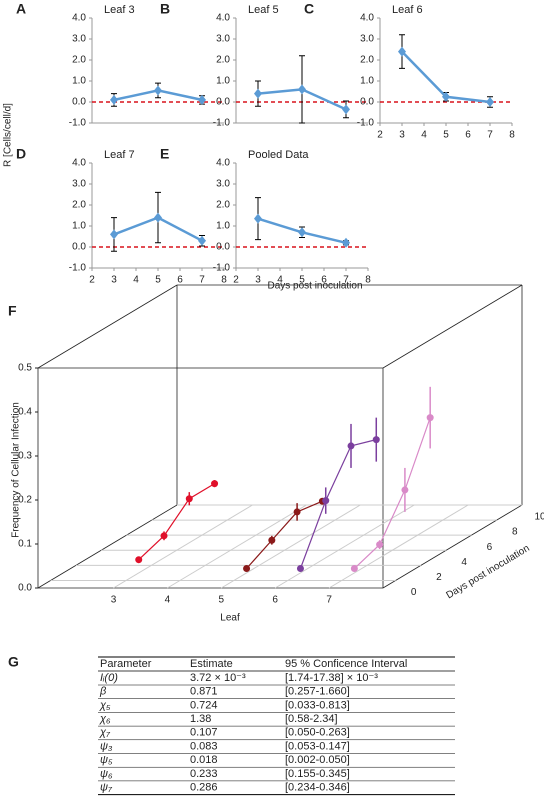 This screenshot has height=800, width=544. Describe the element at coordinates (103, 692) in the screenshot. I see `table-cell: β` at that location.